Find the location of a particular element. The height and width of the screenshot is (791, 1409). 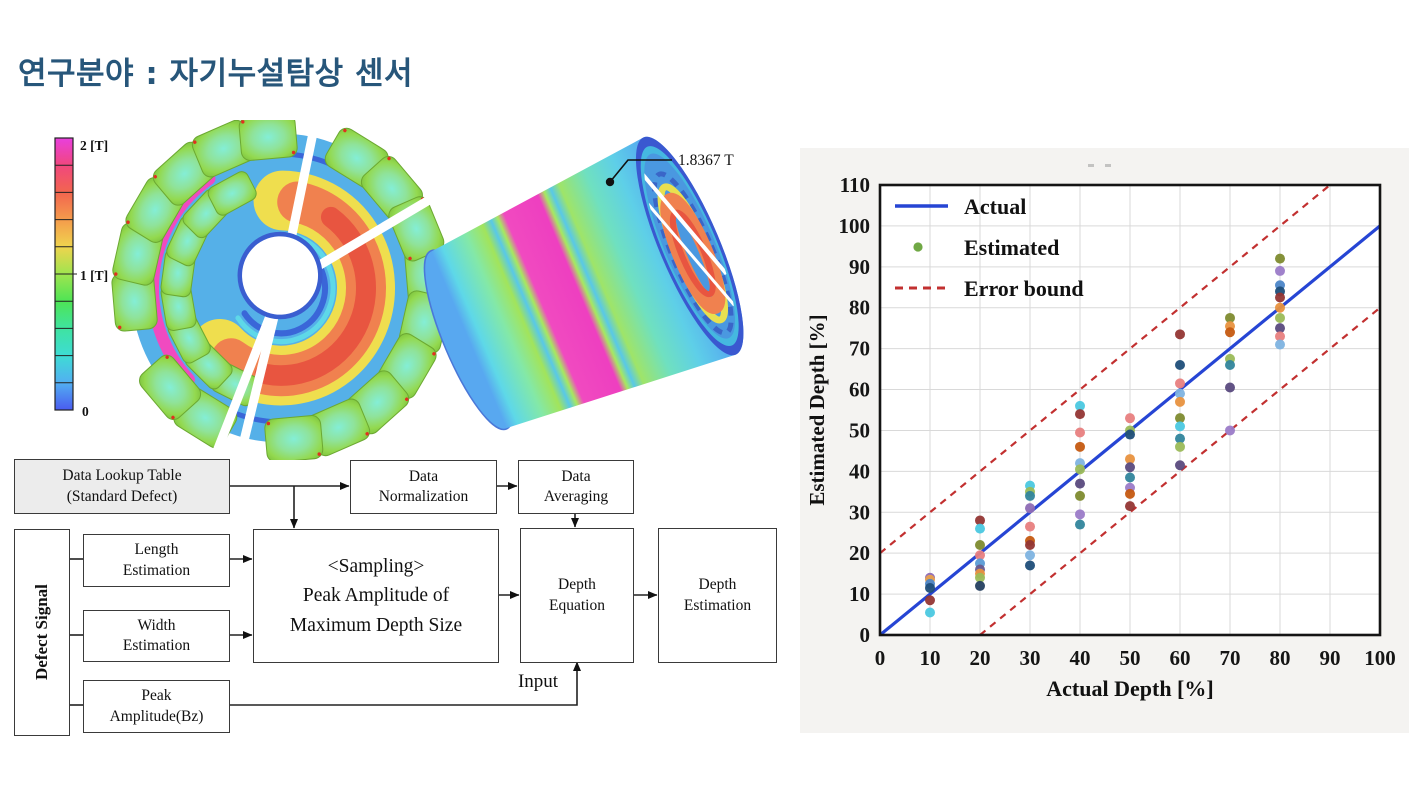

x-tick-label: 10 is located at coordinates (930, 658).